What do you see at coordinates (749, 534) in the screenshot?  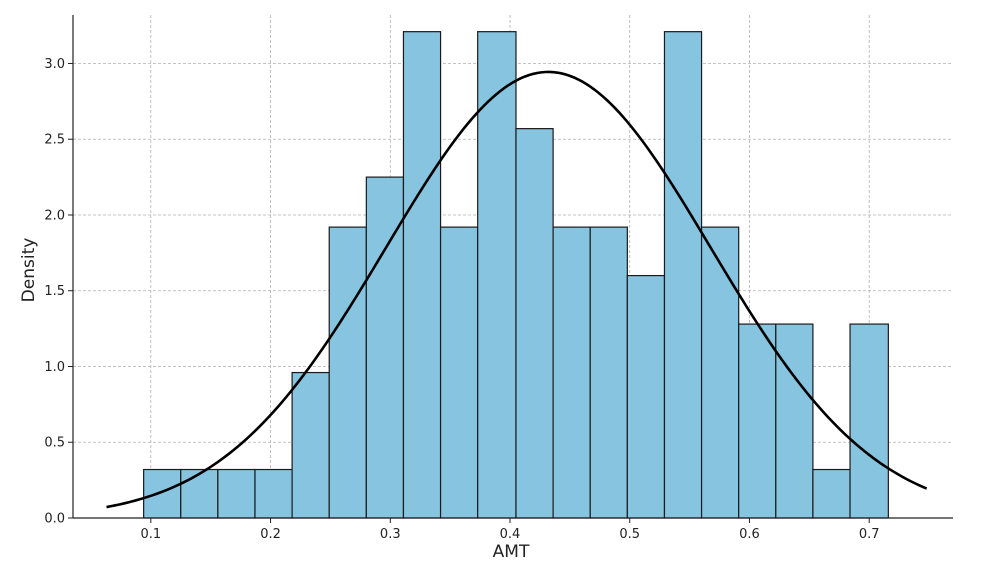 I see `x-tick-label: 0.6` at bounding box center [749, 534].